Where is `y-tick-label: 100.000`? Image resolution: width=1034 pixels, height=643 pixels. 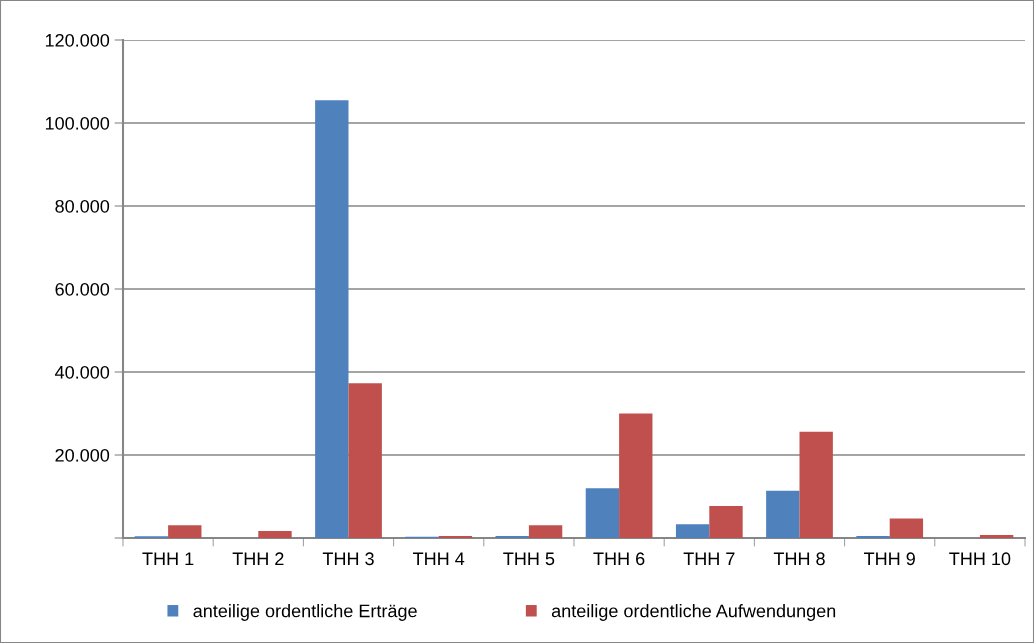
y-tick-label: 100.000 is located at coordinates (77, 123).